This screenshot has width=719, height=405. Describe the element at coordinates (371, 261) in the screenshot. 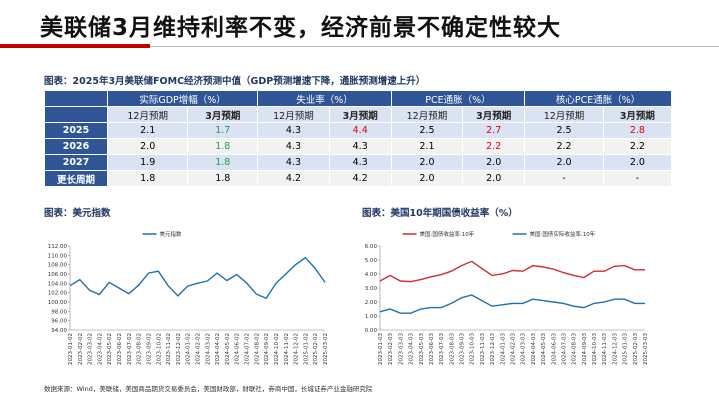

I see `y-tick-label: 5.00` at that location.